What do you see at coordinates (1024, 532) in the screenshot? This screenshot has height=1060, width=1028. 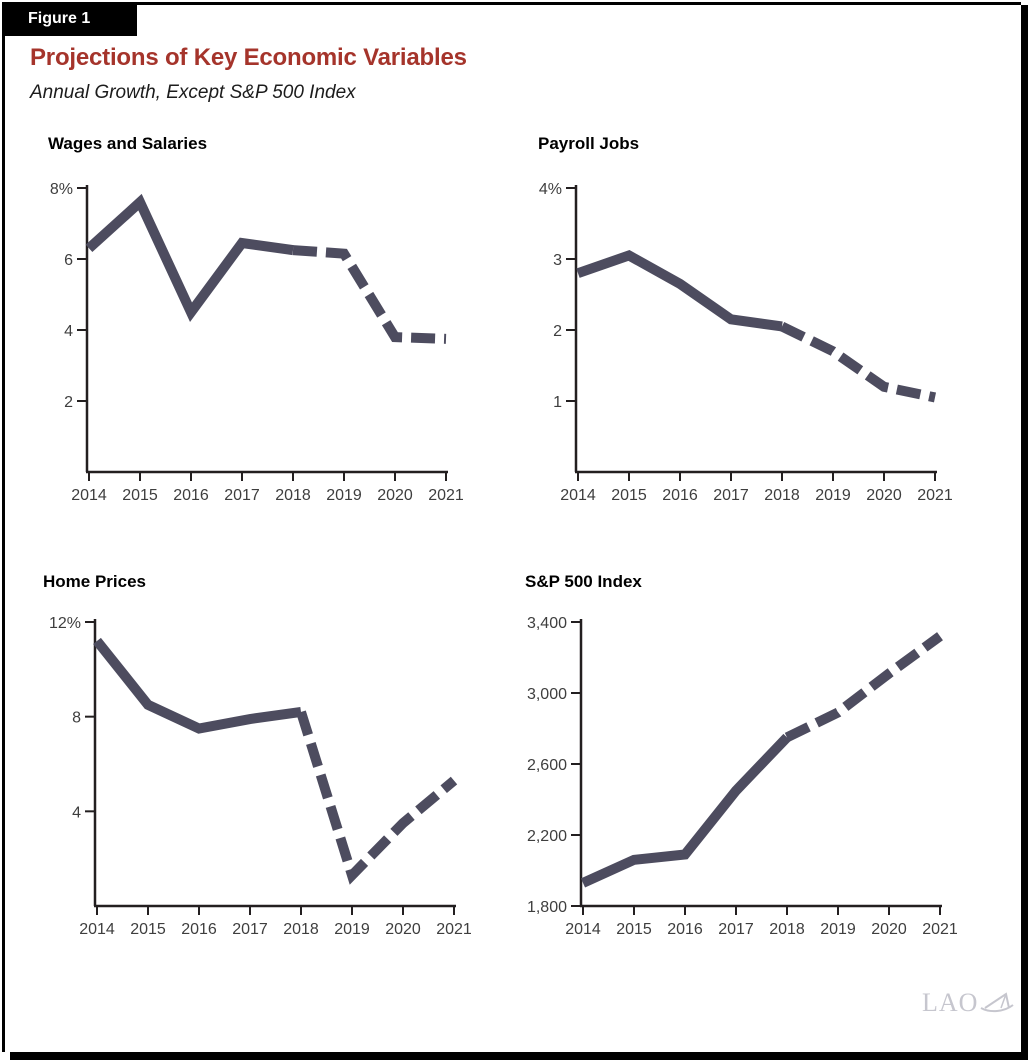 I see `frame-right-bar` at bounding box center [1024, 532].